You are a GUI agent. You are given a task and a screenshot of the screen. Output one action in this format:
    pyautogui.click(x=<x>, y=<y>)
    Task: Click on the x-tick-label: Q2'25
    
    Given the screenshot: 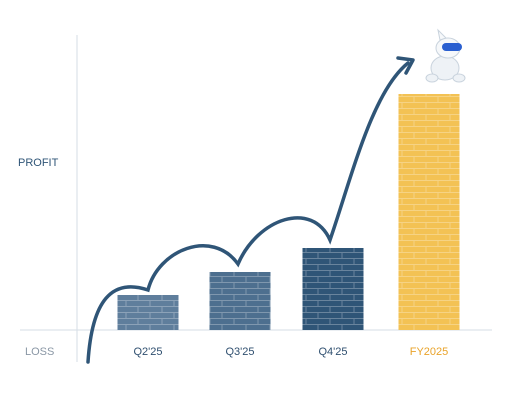 What is the action you would take?
    pyautogui.click(x=147, y=352)
    